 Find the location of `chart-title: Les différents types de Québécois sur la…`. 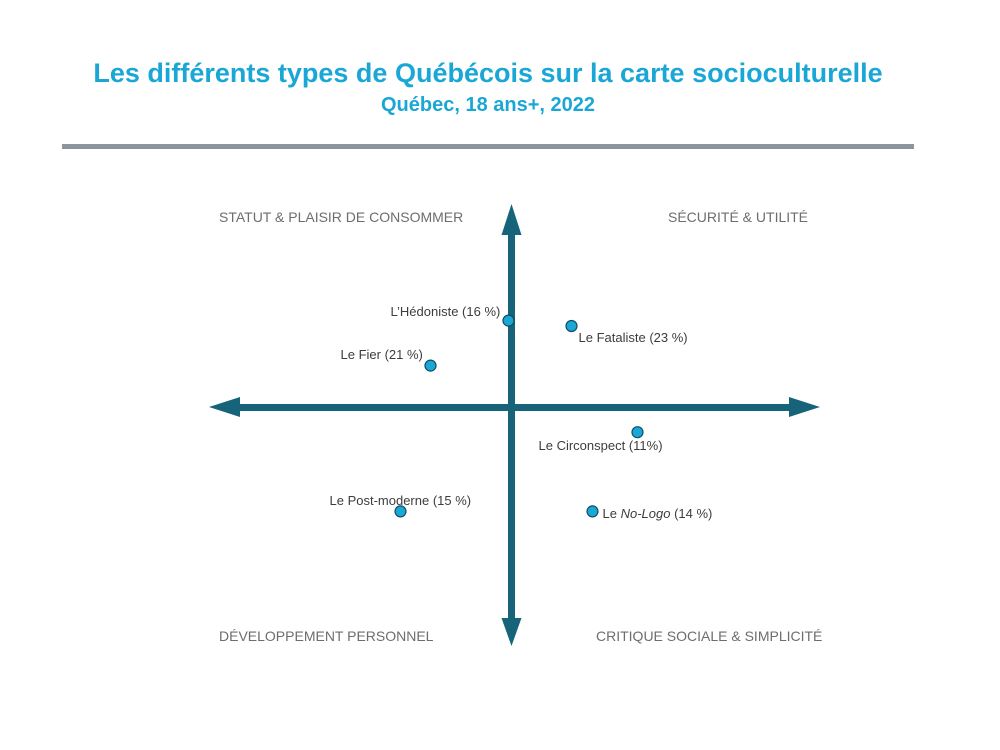

chart-title: Les différents types de Québécois sur la… is located at coordinates (488, 73).